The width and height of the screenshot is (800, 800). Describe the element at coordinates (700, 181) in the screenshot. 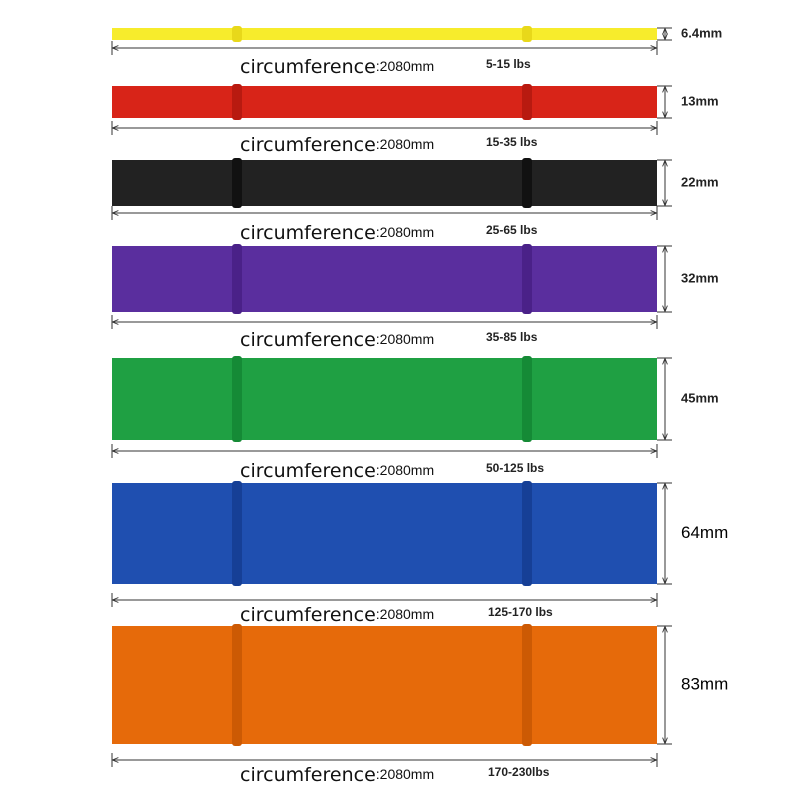

I see `thickness-label: 22mm` at that location.